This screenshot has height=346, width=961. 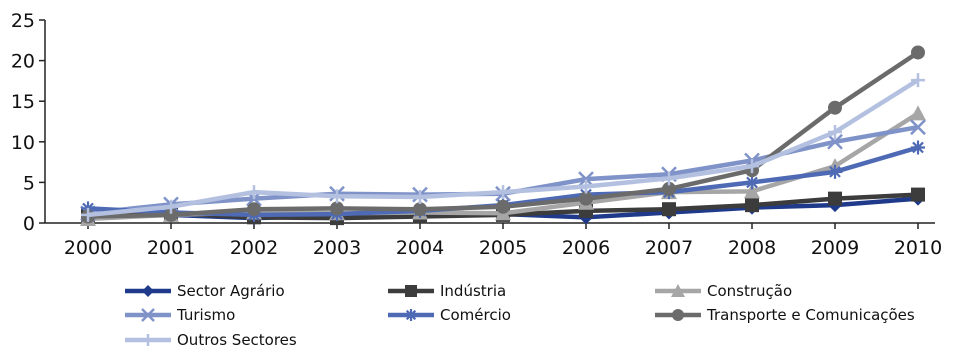 What do you see at coordinates (918, 248) in the screenshot?
I see `x-tick-label: 2010` at bounding box center [918, 248].